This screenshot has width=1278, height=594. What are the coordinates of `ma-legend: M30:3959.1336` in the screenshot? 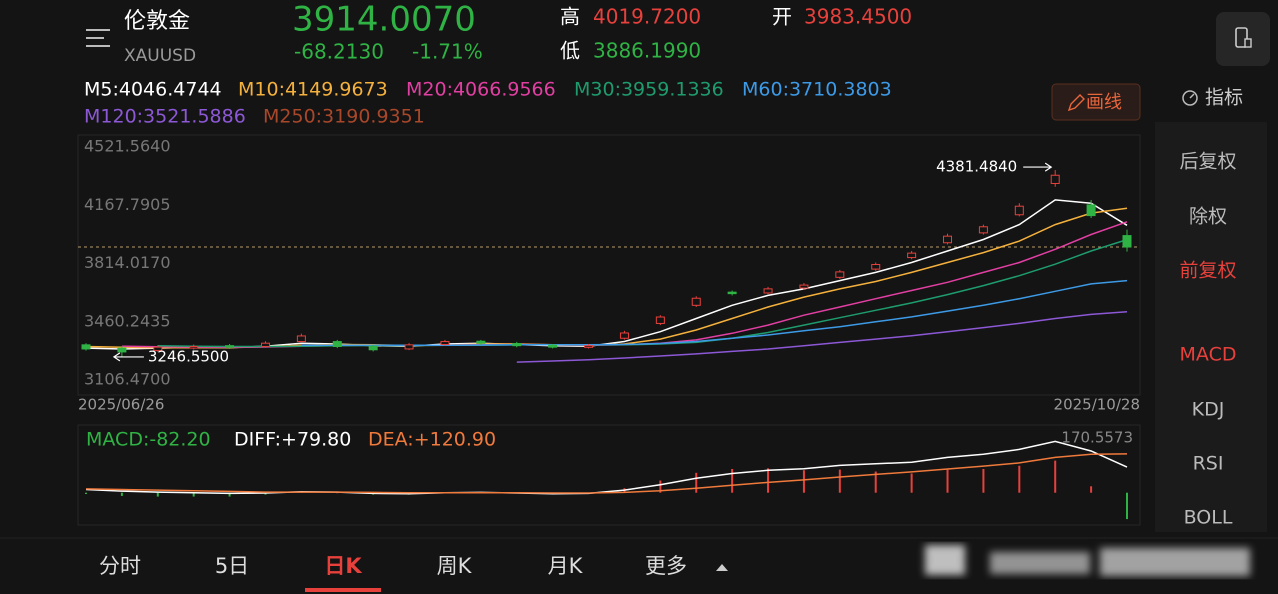 It's located at (649, 90).